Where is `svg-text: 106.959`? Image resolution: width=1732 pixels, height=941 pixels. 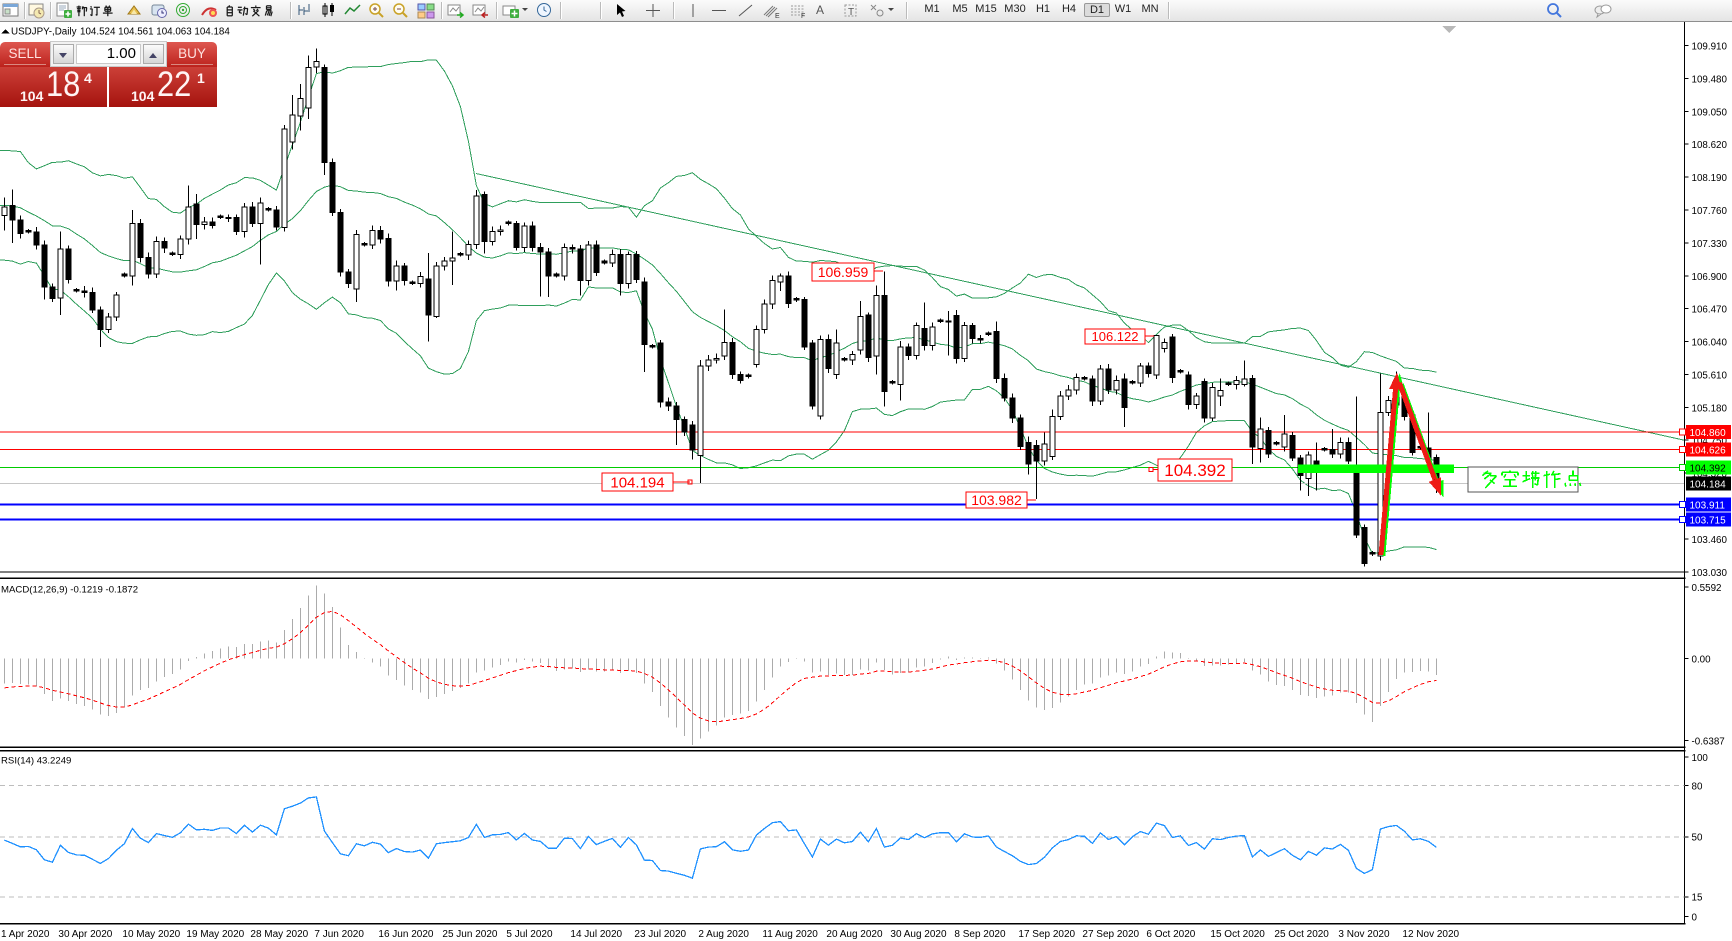
svg-text: 106.959 is located at coordinates (843, 272).